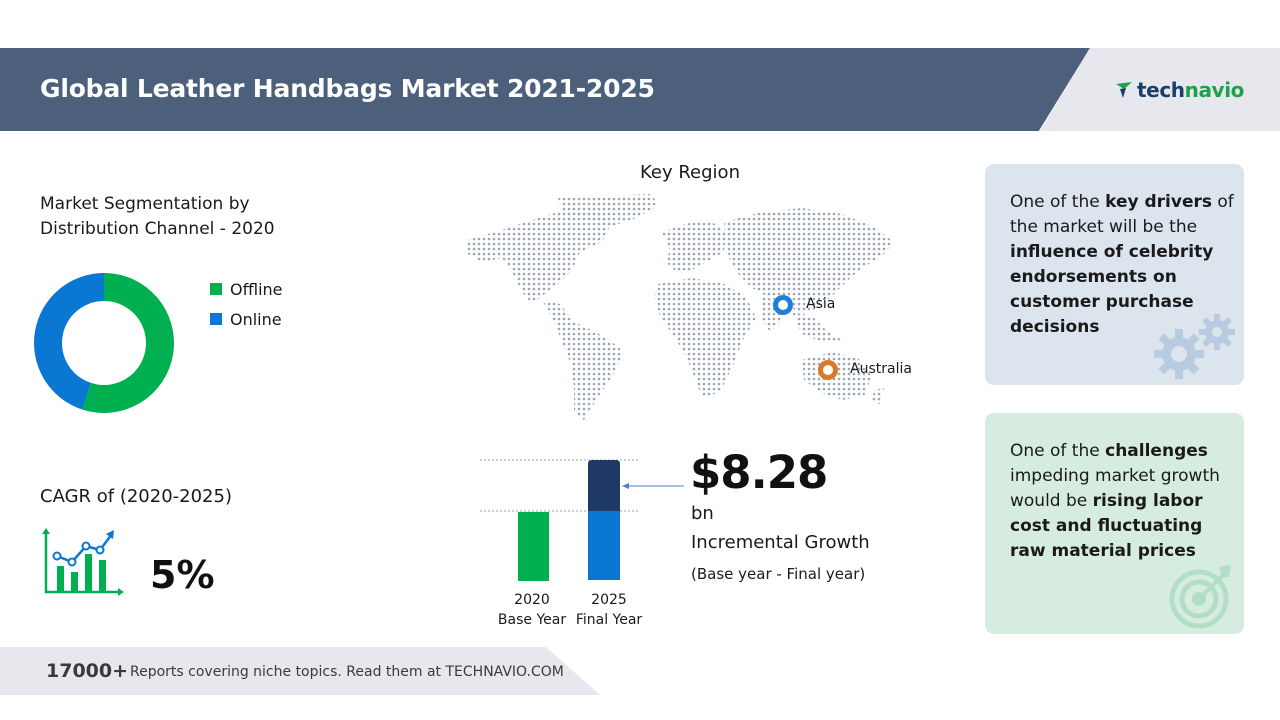  Describe the element at coordinates (145, 204) in the screenshot. I see `segmentation-title-line1: Market Segmentation by` at that location.